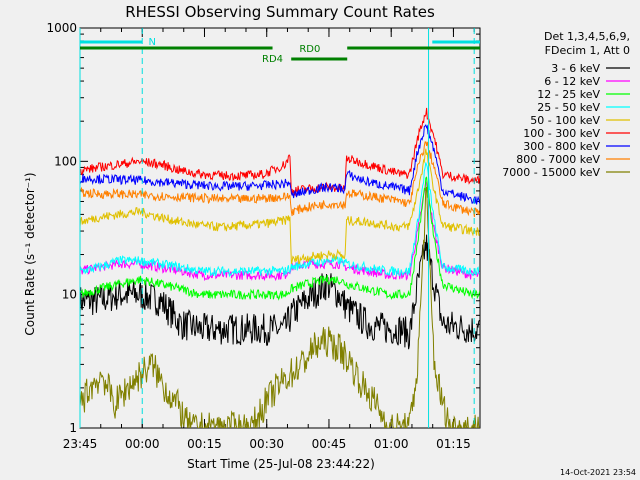 Image resolution: width=640 pixels, height=480 pixels. Describe the element at coordinates (151, 42) in the screenshot. I see `saa-label: N` at that location.